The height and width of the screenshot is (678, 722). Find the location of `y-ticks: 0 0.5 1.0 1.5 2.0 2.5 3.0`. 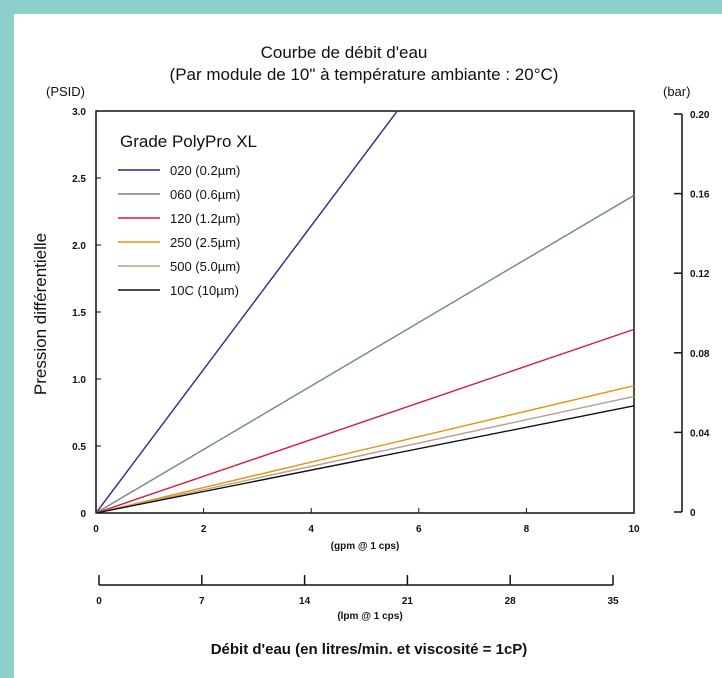

y-ticks: 0 0.5 1.0 1.5 2.0 2.5 3.0 is located at coordinates (86, 313).